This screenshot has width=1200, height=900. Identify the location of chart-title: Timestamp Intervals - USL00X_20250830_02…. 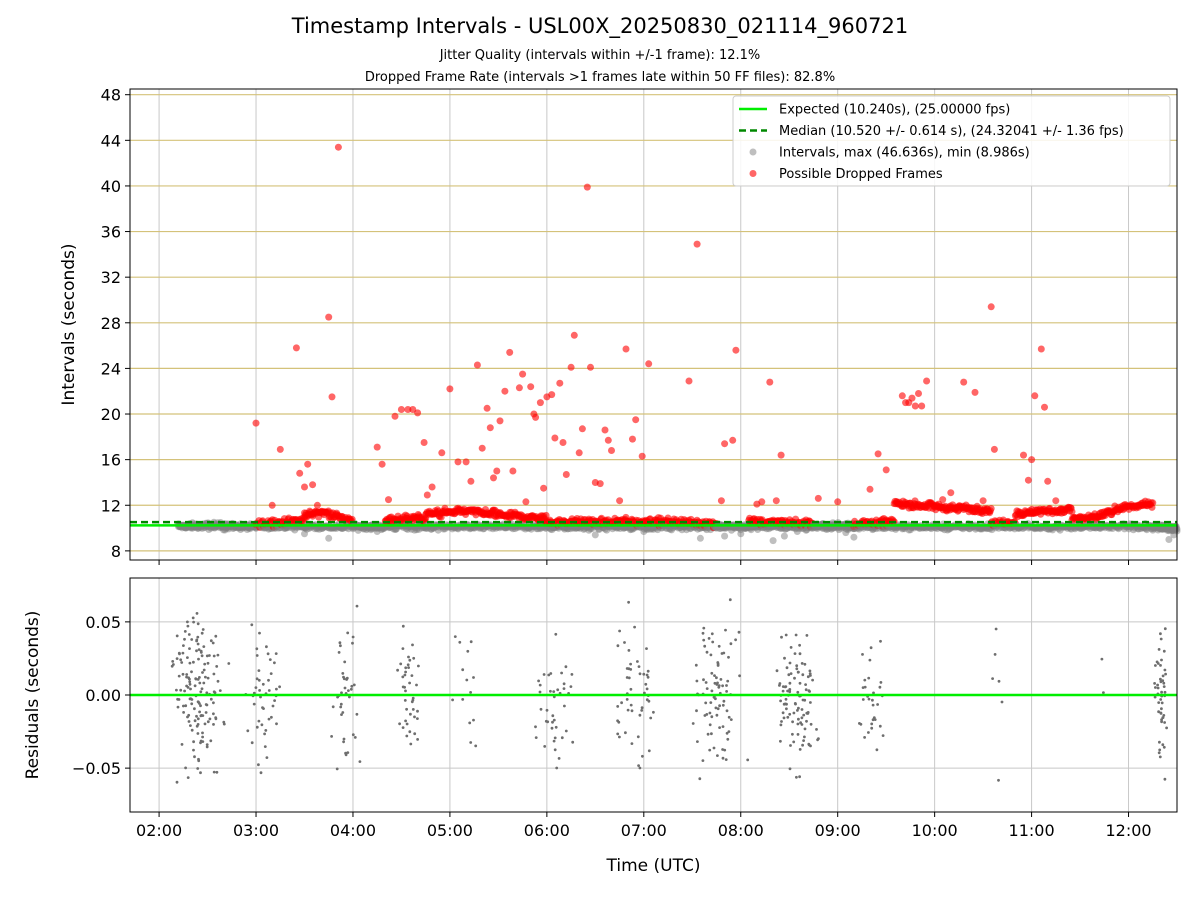
(600, 26).